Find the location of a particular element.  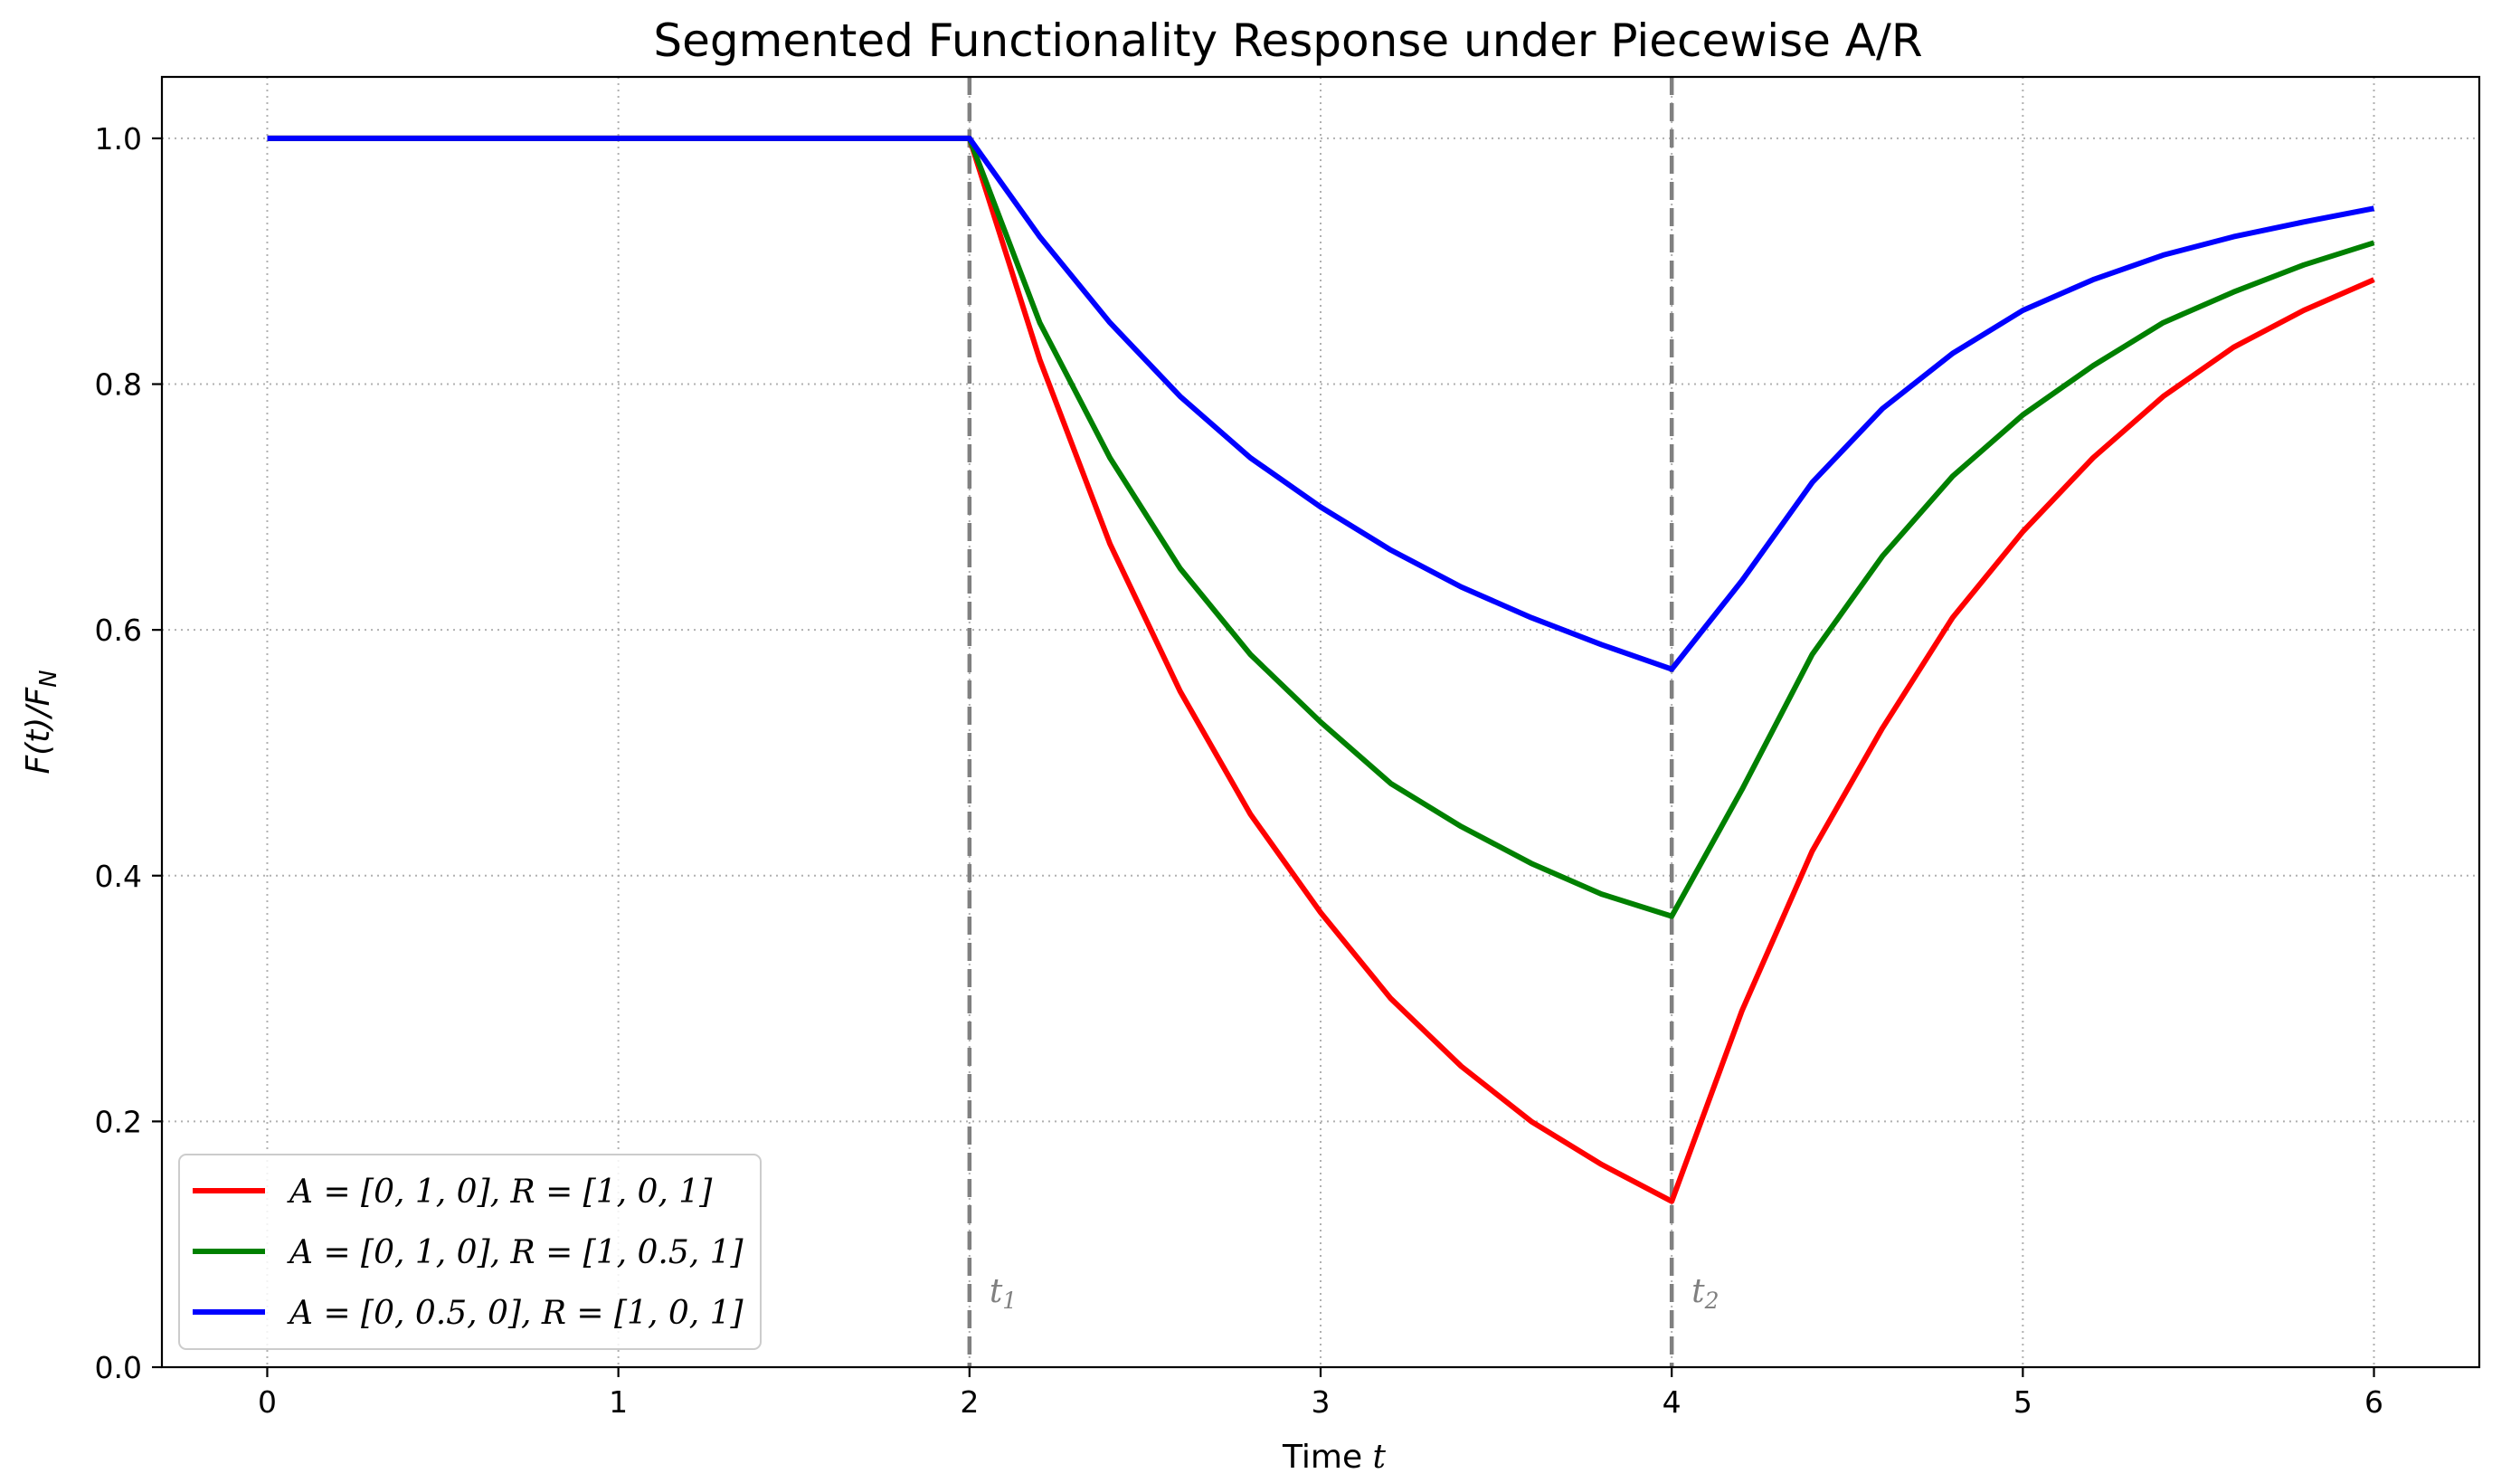

legend-box is located at coordinates (470, 1252).